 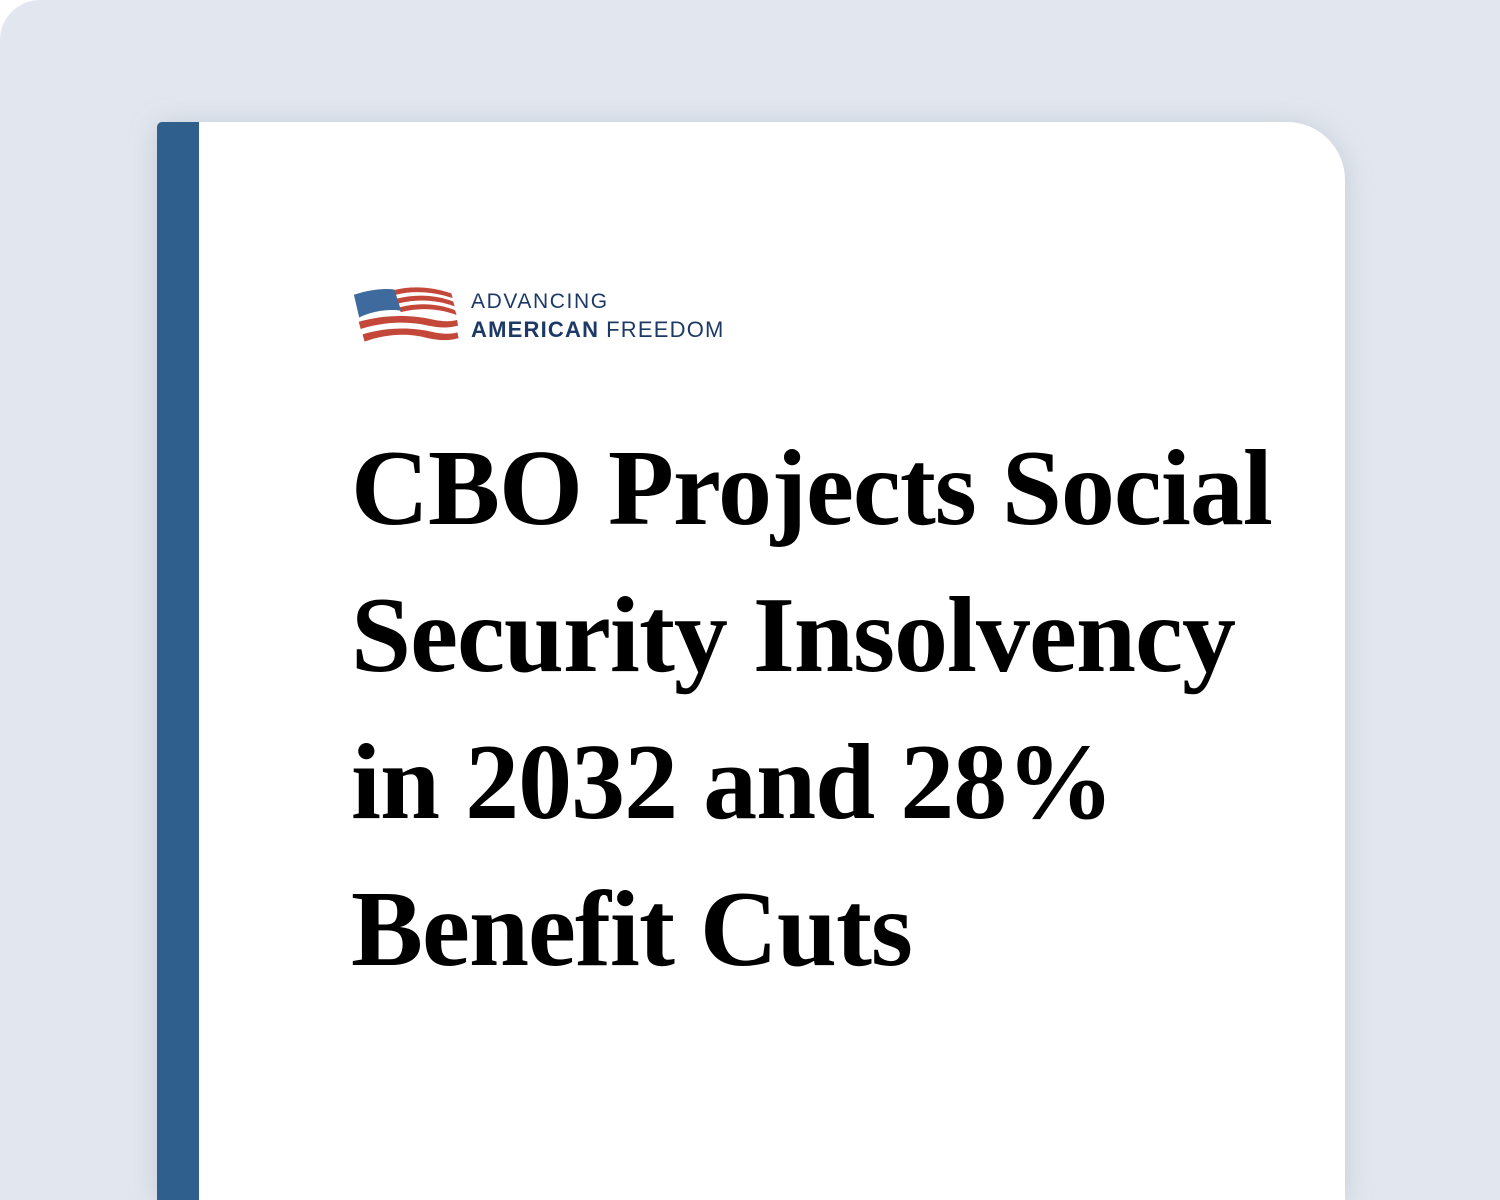 I want to click on title-line-1: CBO Projects Social, so click(x=812, y=488).